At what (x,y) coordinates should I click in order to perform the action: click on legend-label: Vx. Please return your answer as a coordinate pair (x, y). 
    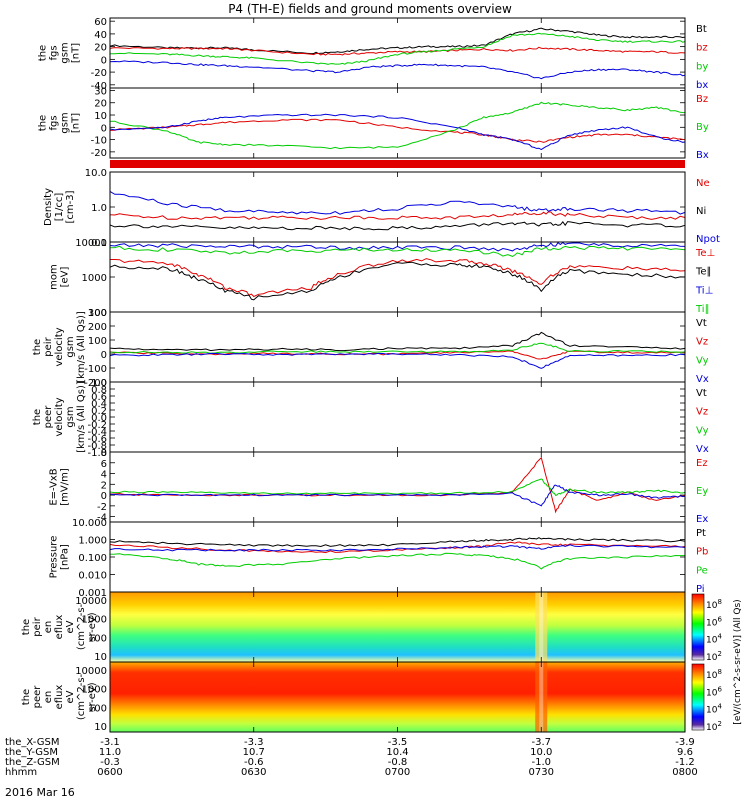
    Looking at the image, I should click on (702, 379).